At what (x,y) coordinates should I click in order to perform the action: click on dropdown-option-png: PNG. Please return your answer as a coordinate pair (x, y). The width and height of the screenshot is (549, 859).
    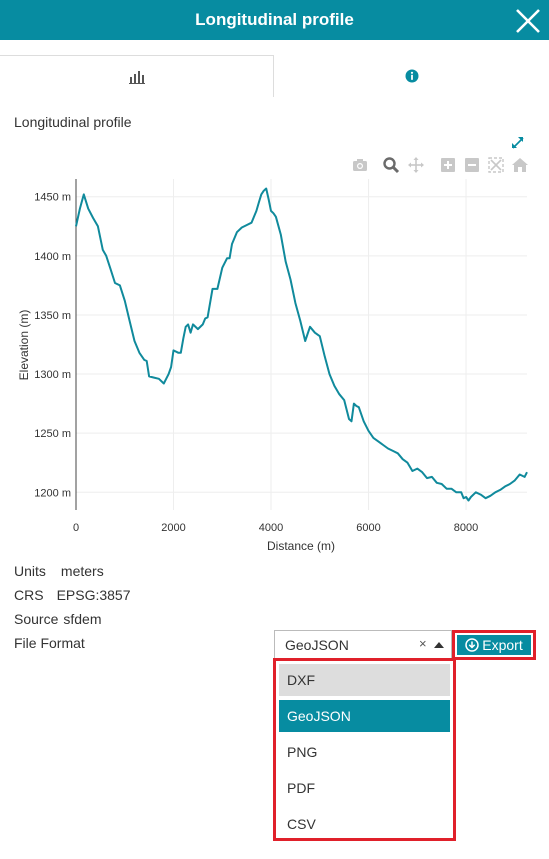
    Looking at the image, I should click on (364, 752).